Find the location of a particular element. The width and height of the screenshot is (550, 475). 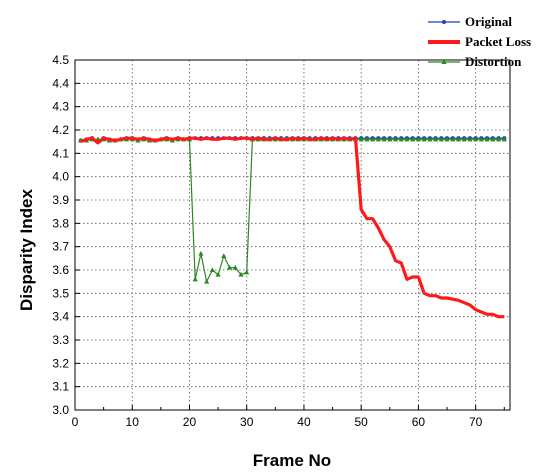

x-tick-label: 50 is located at coordinates (362, 422).